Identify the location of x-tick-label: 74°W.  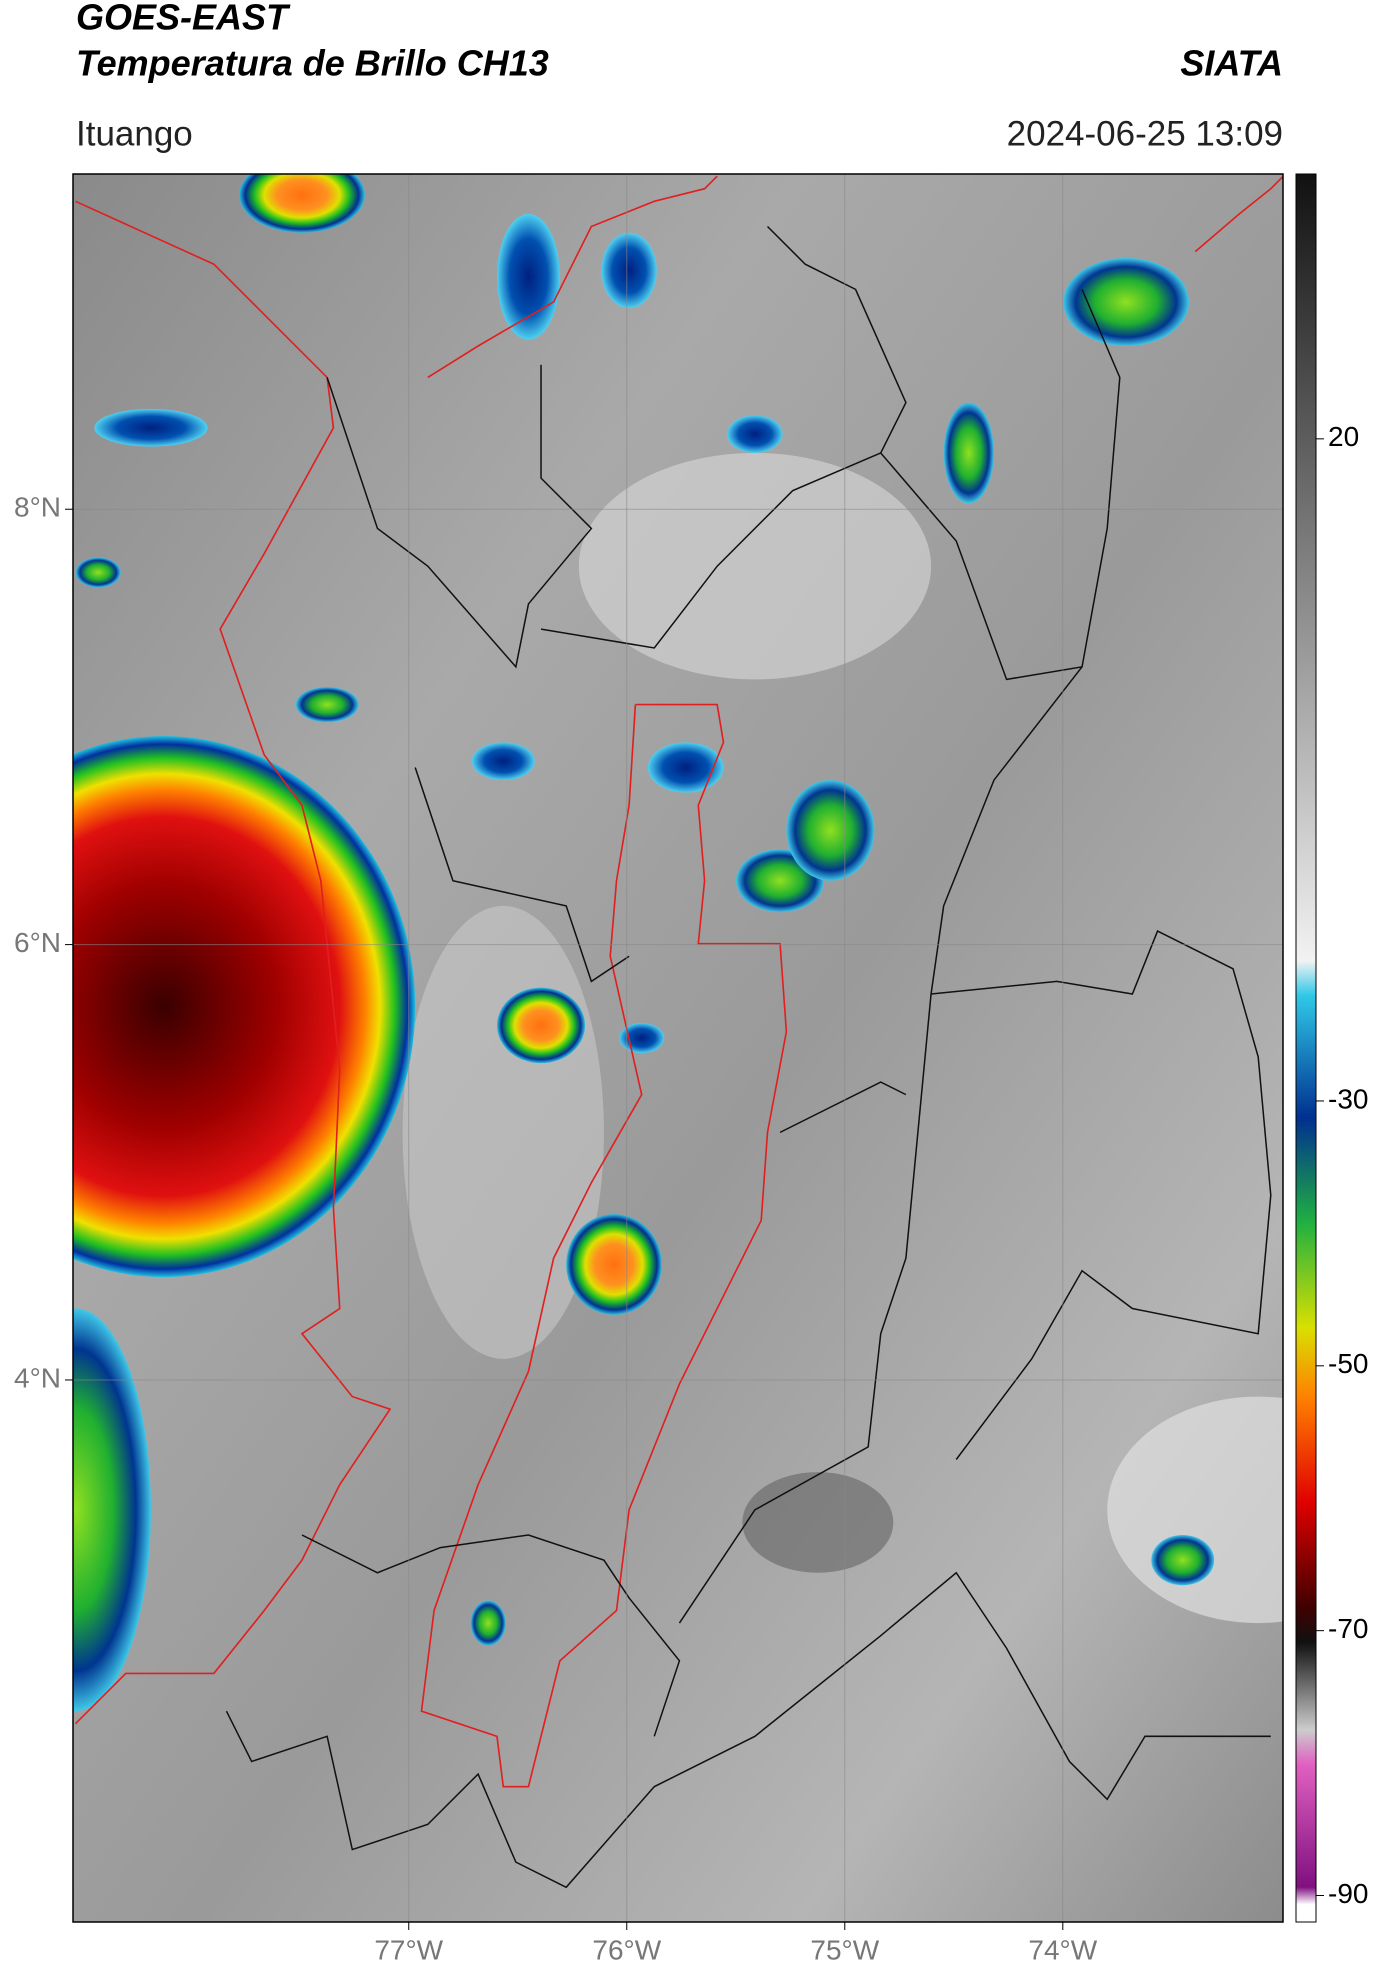
(1062, 1949).